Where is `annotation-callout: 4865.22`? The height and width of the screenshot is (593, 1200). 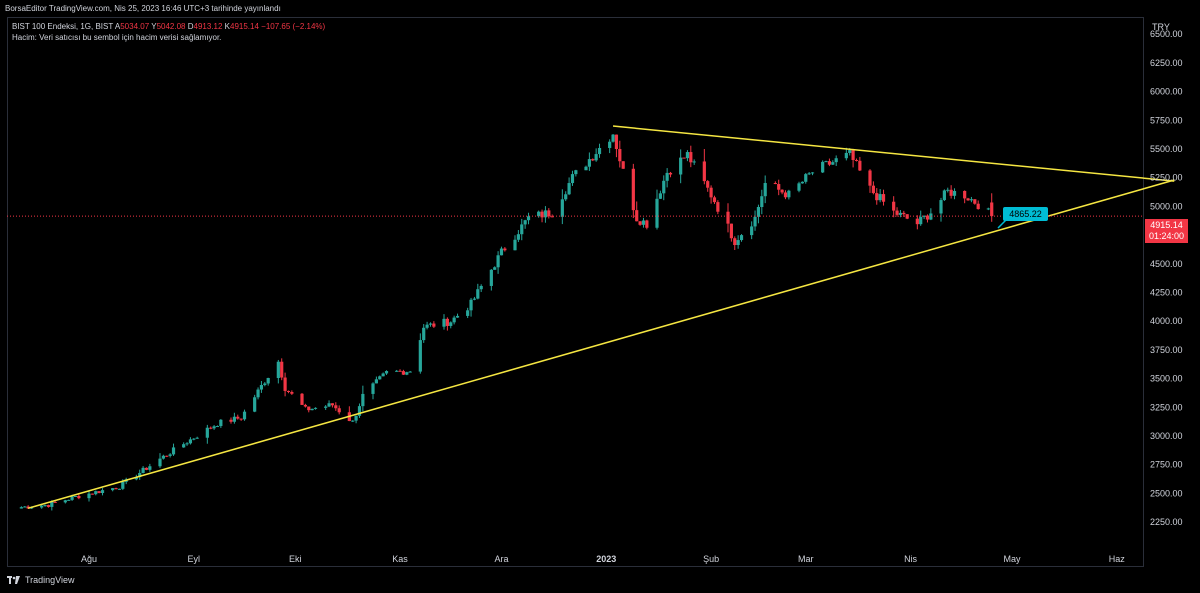
annotation-callout: 4865.22 is located at coordinates (1025, 214).